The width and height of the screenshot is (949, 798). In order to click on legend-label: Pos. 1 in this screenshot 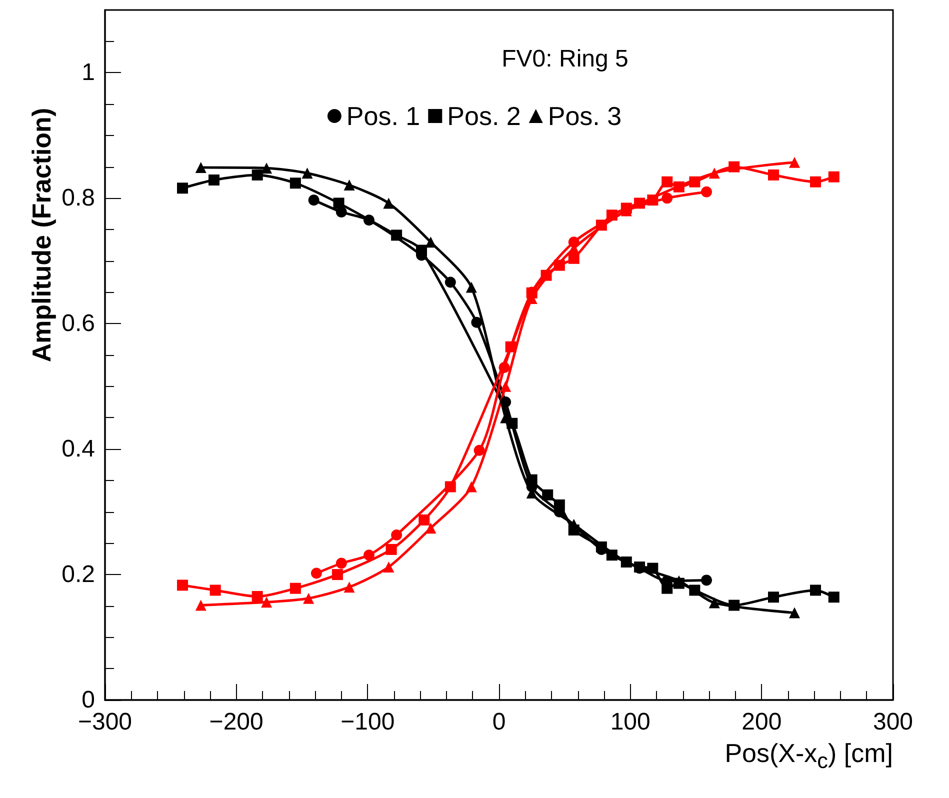, I will do `click(383, 116)`.